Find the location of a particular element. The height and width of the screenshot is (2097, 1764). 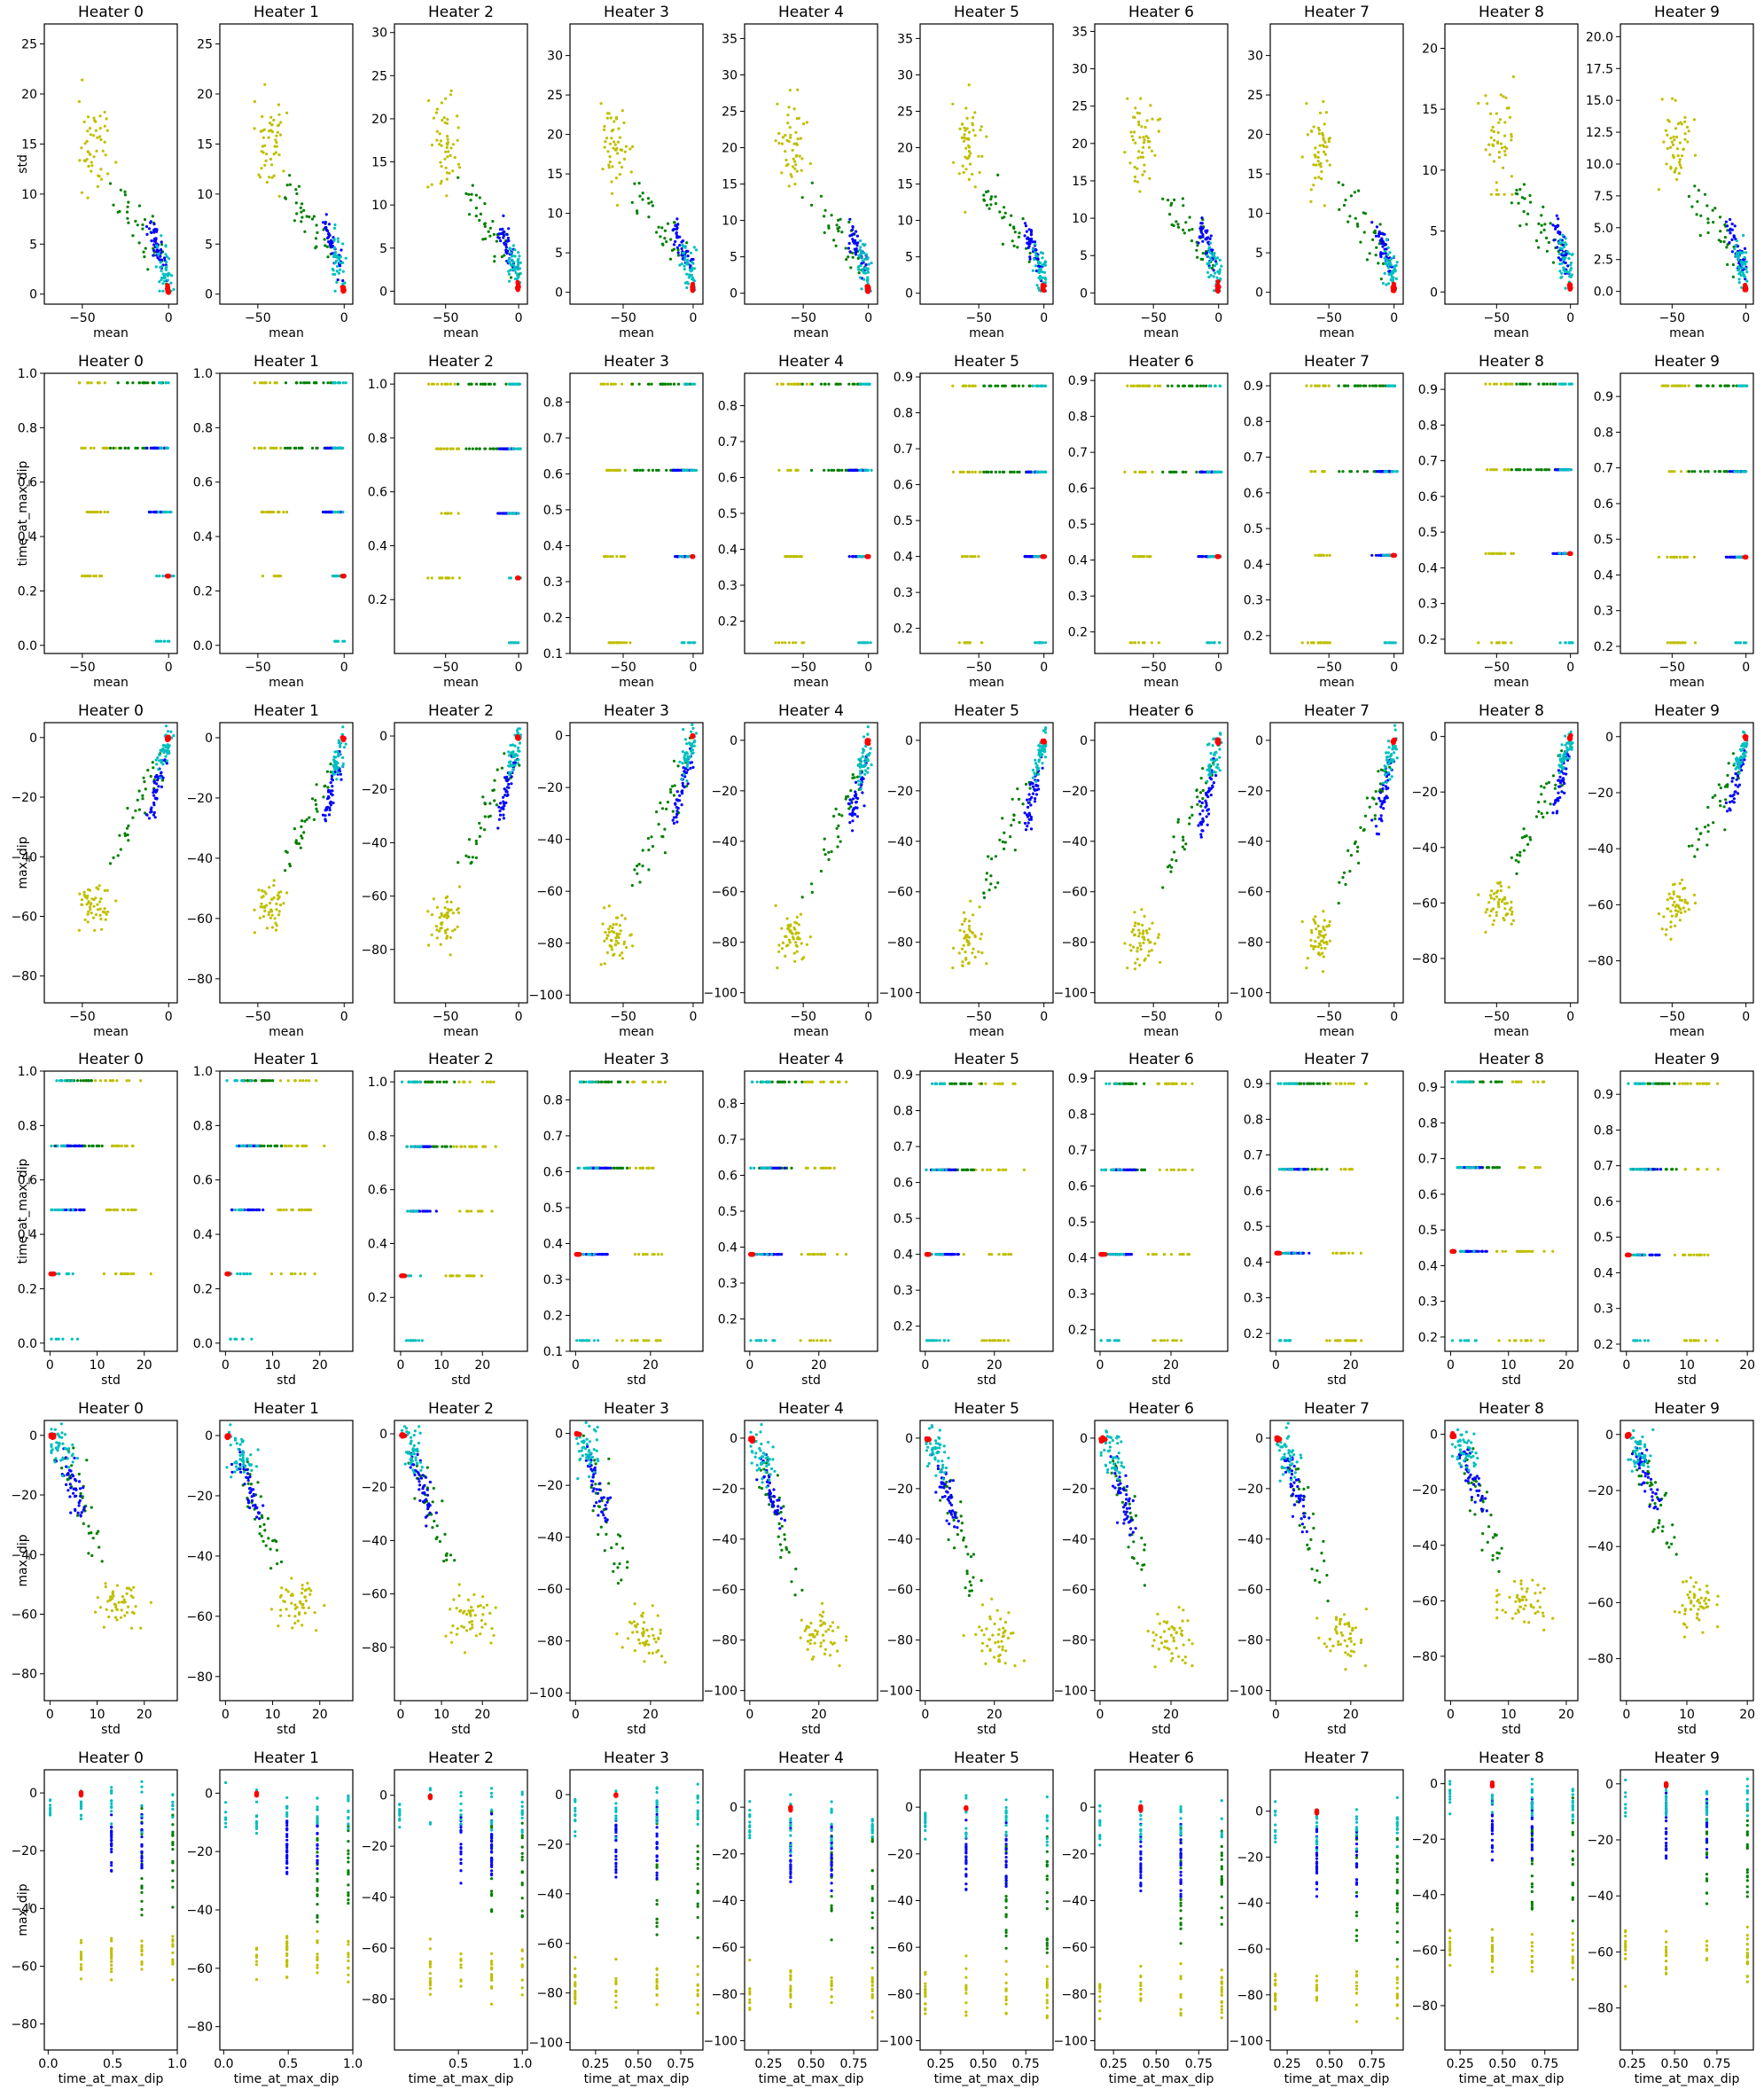

panel-title: Heater 7 is located at coordinates (1337, 12).